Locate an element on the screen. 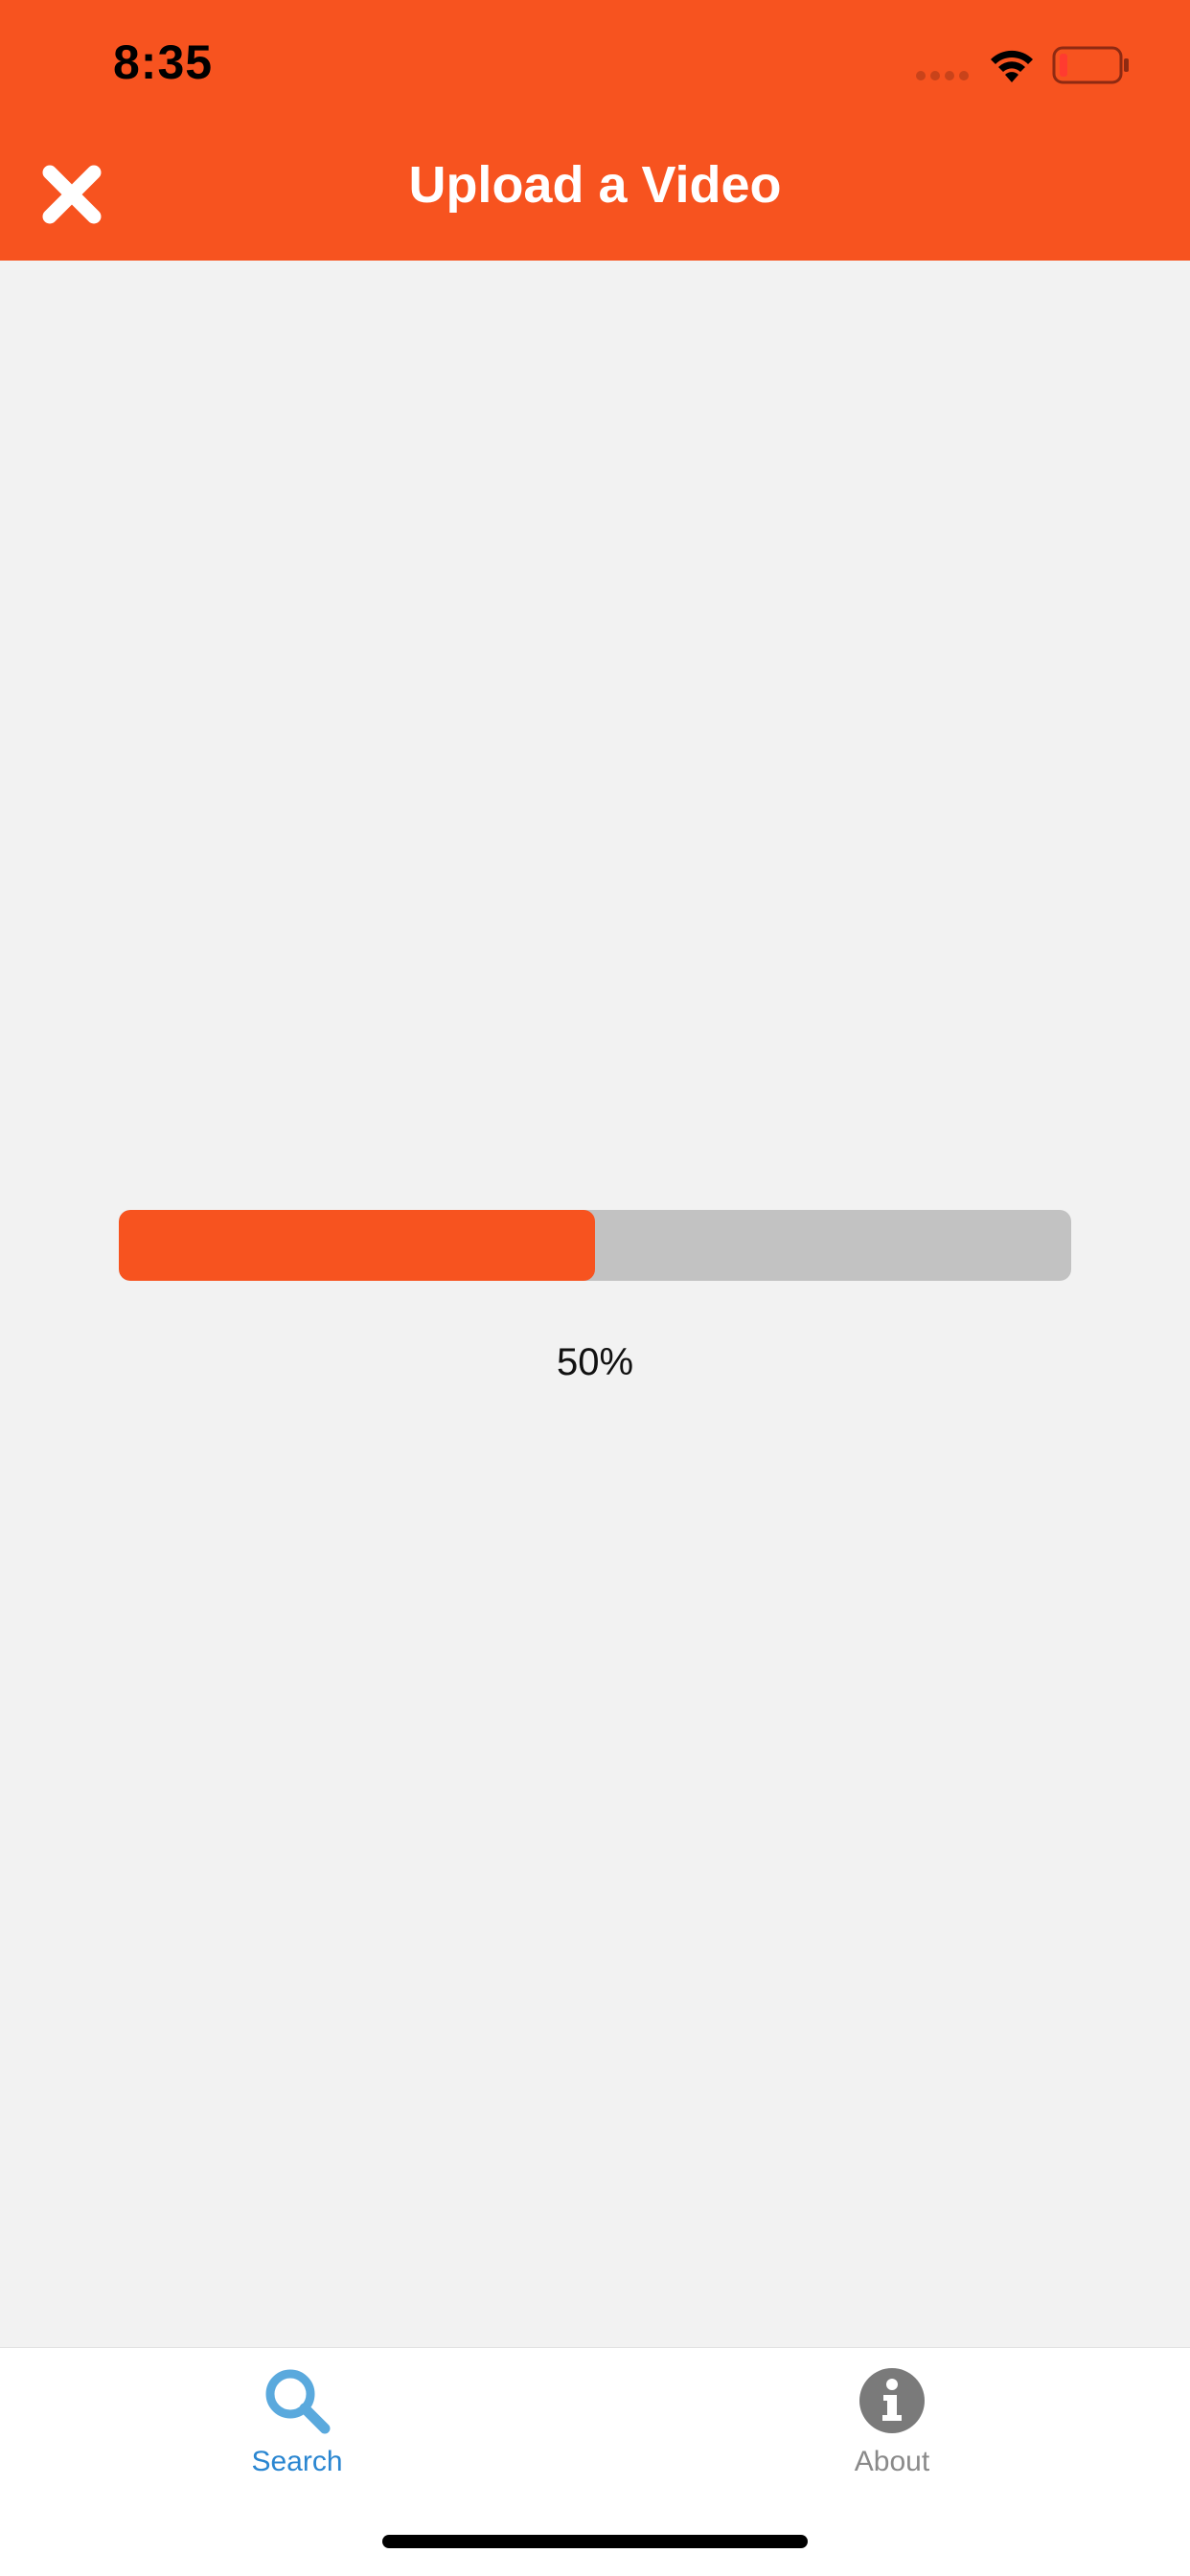 Image resolution: width=1190 pixels, height=2576 pixels. upload-progress-label: 50% is located at coordinates (595, 1362).